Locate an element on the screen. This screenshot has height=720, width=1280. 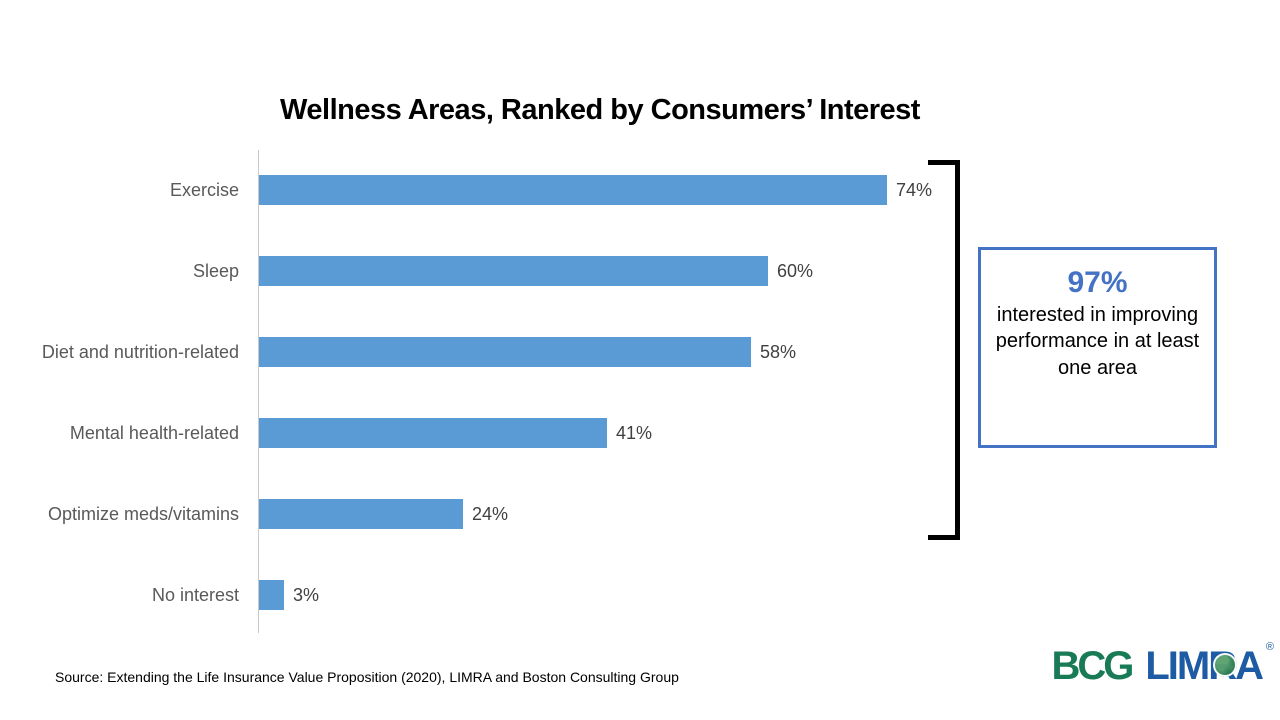
value-label: 41% is located at coordinates (634, 432).